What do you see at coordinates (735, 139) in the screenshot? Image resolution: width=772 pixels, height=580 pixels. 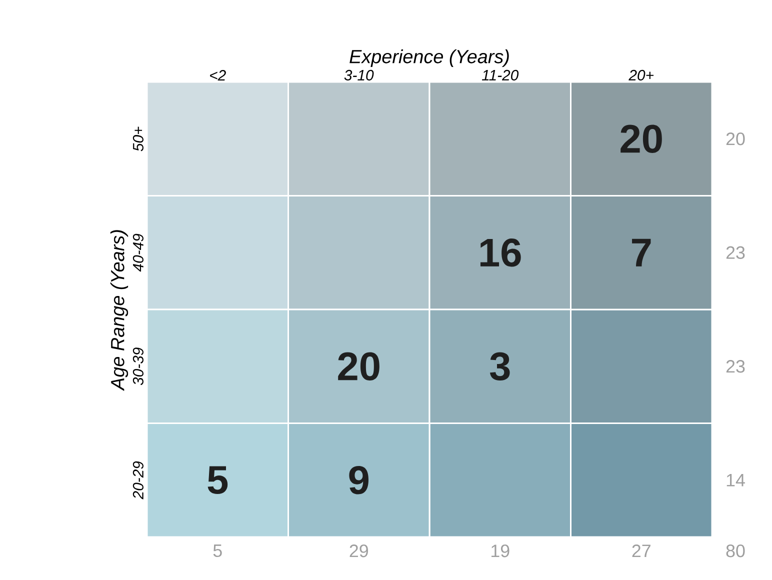 I see `y2-tick-label: 20` at bounding box center [735, 139].